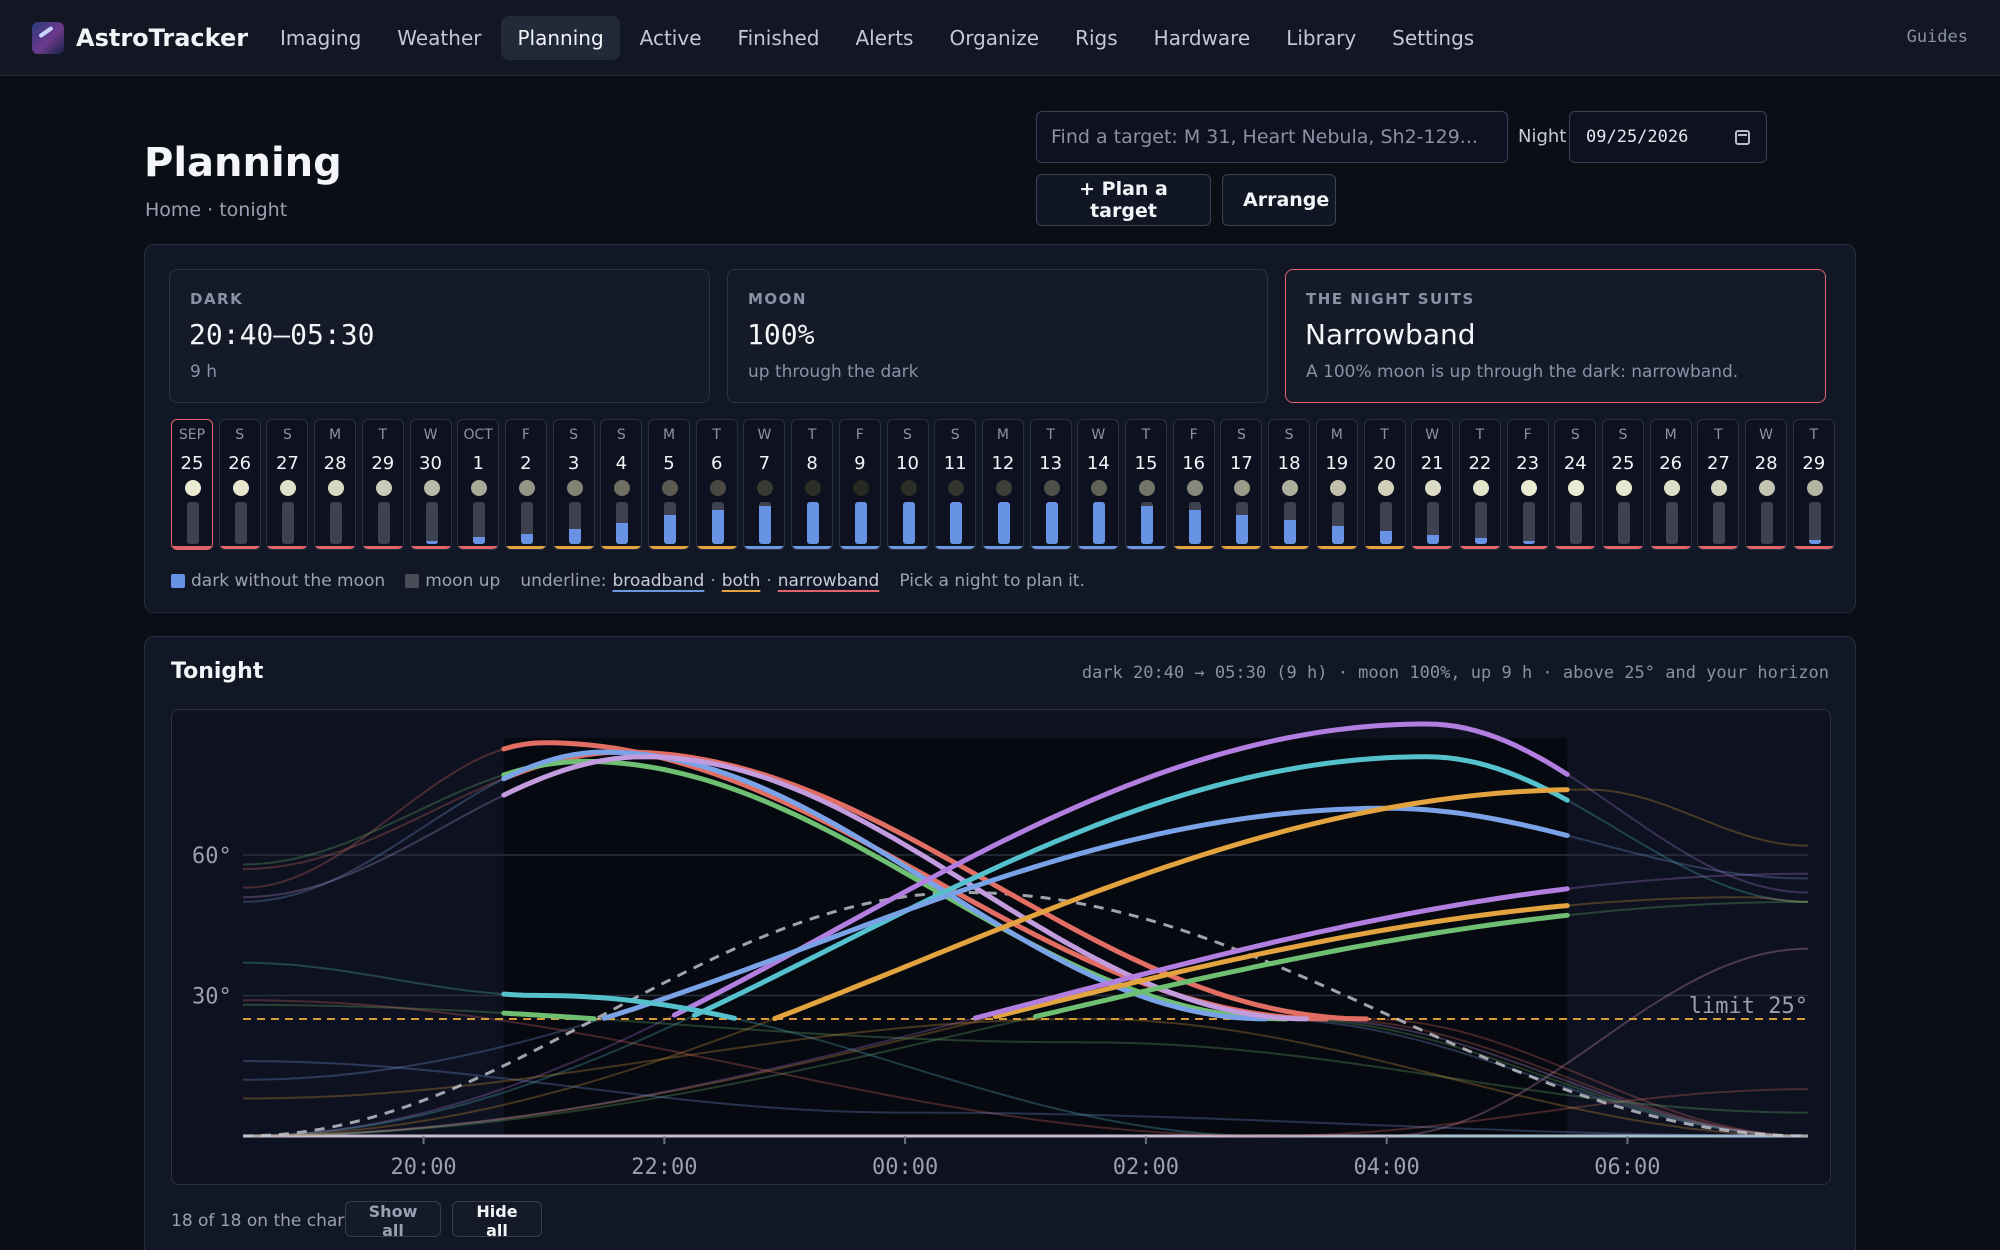 The height and width of the screenshot is (1250, 2000). Describe the element at coordinates (1937, 37) in the screenshot. I see `guides-link: Guides` at that location.